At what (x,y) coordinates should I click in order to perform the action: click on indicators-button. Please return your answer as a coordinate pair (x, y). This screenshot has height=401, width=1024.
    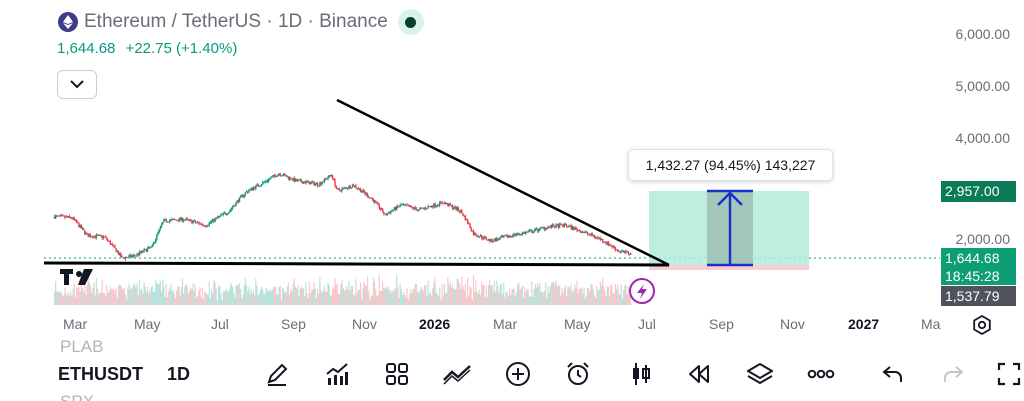
    Looking at the image, I should click on (337, 374).